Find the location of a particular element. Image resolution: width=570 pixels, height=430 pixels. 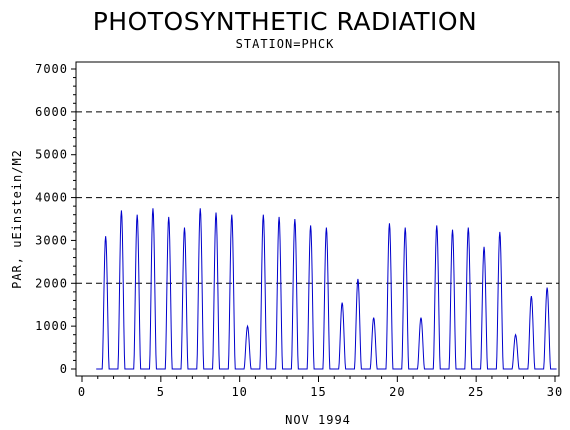

chart-title: PHOTOSYNTHETIC RADIATION is located at coordinates (285, 21).